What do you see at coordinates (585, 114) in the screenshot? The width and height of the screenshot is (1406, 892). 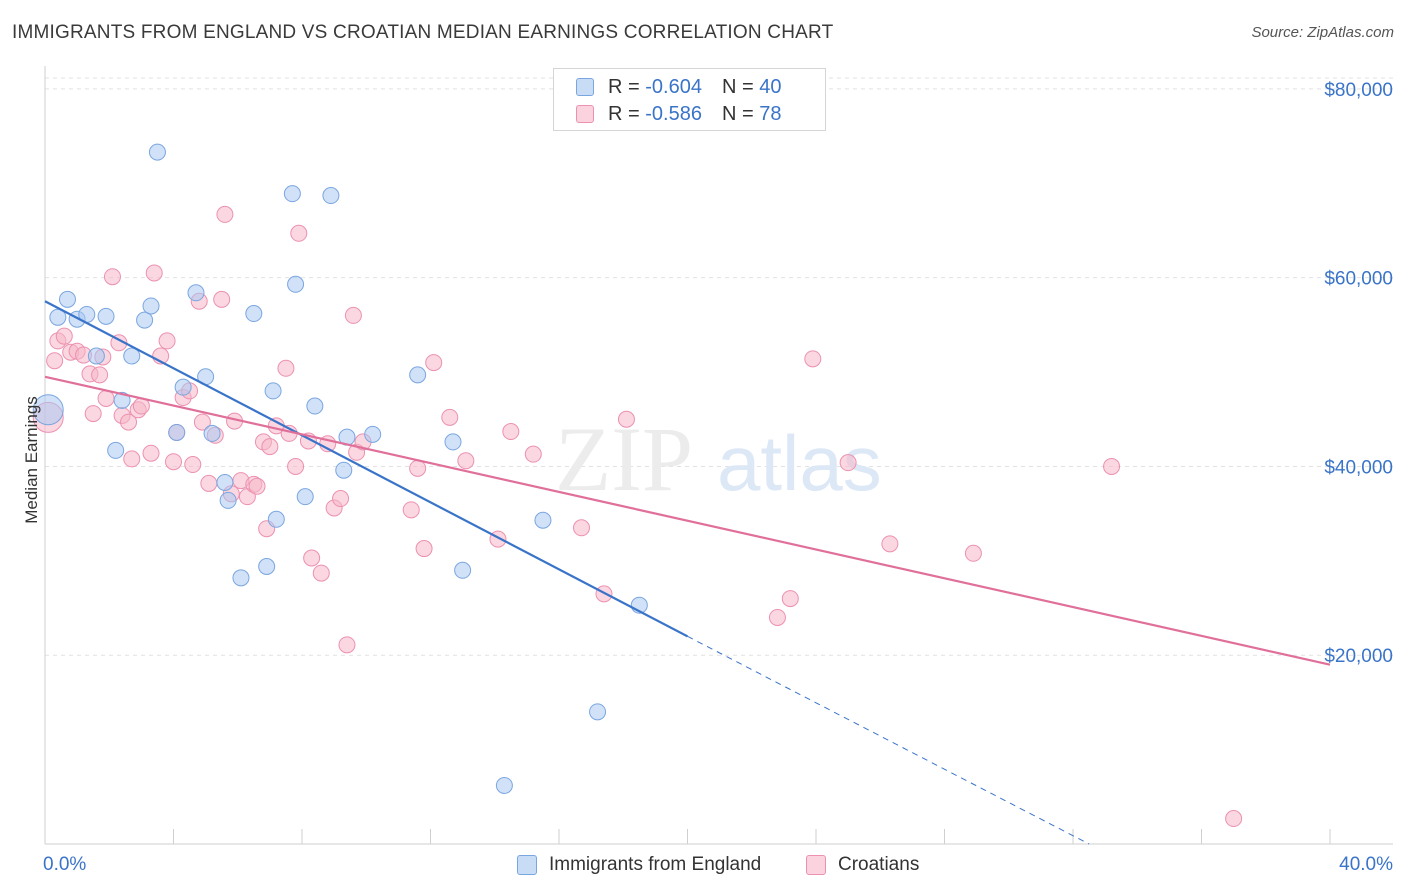 I see `legend-swatch-croatians` at bounding box center [585, 114].